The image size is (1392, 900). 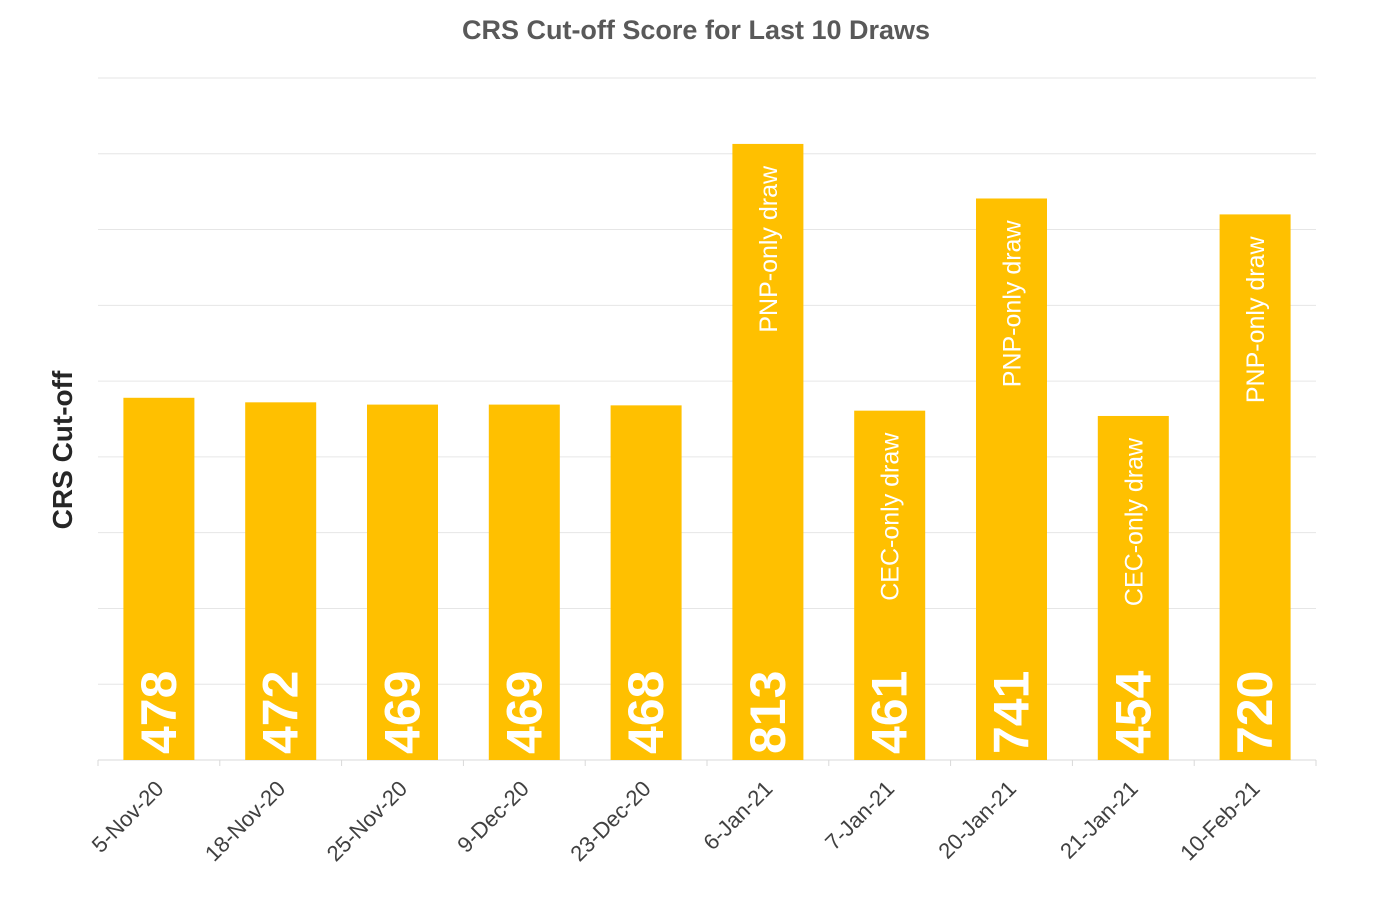 What do you see at coordinates (737, 815) in the screenshot?
I see `x-tick-label: 6-Jan-21` at bounding box center [737, 815].